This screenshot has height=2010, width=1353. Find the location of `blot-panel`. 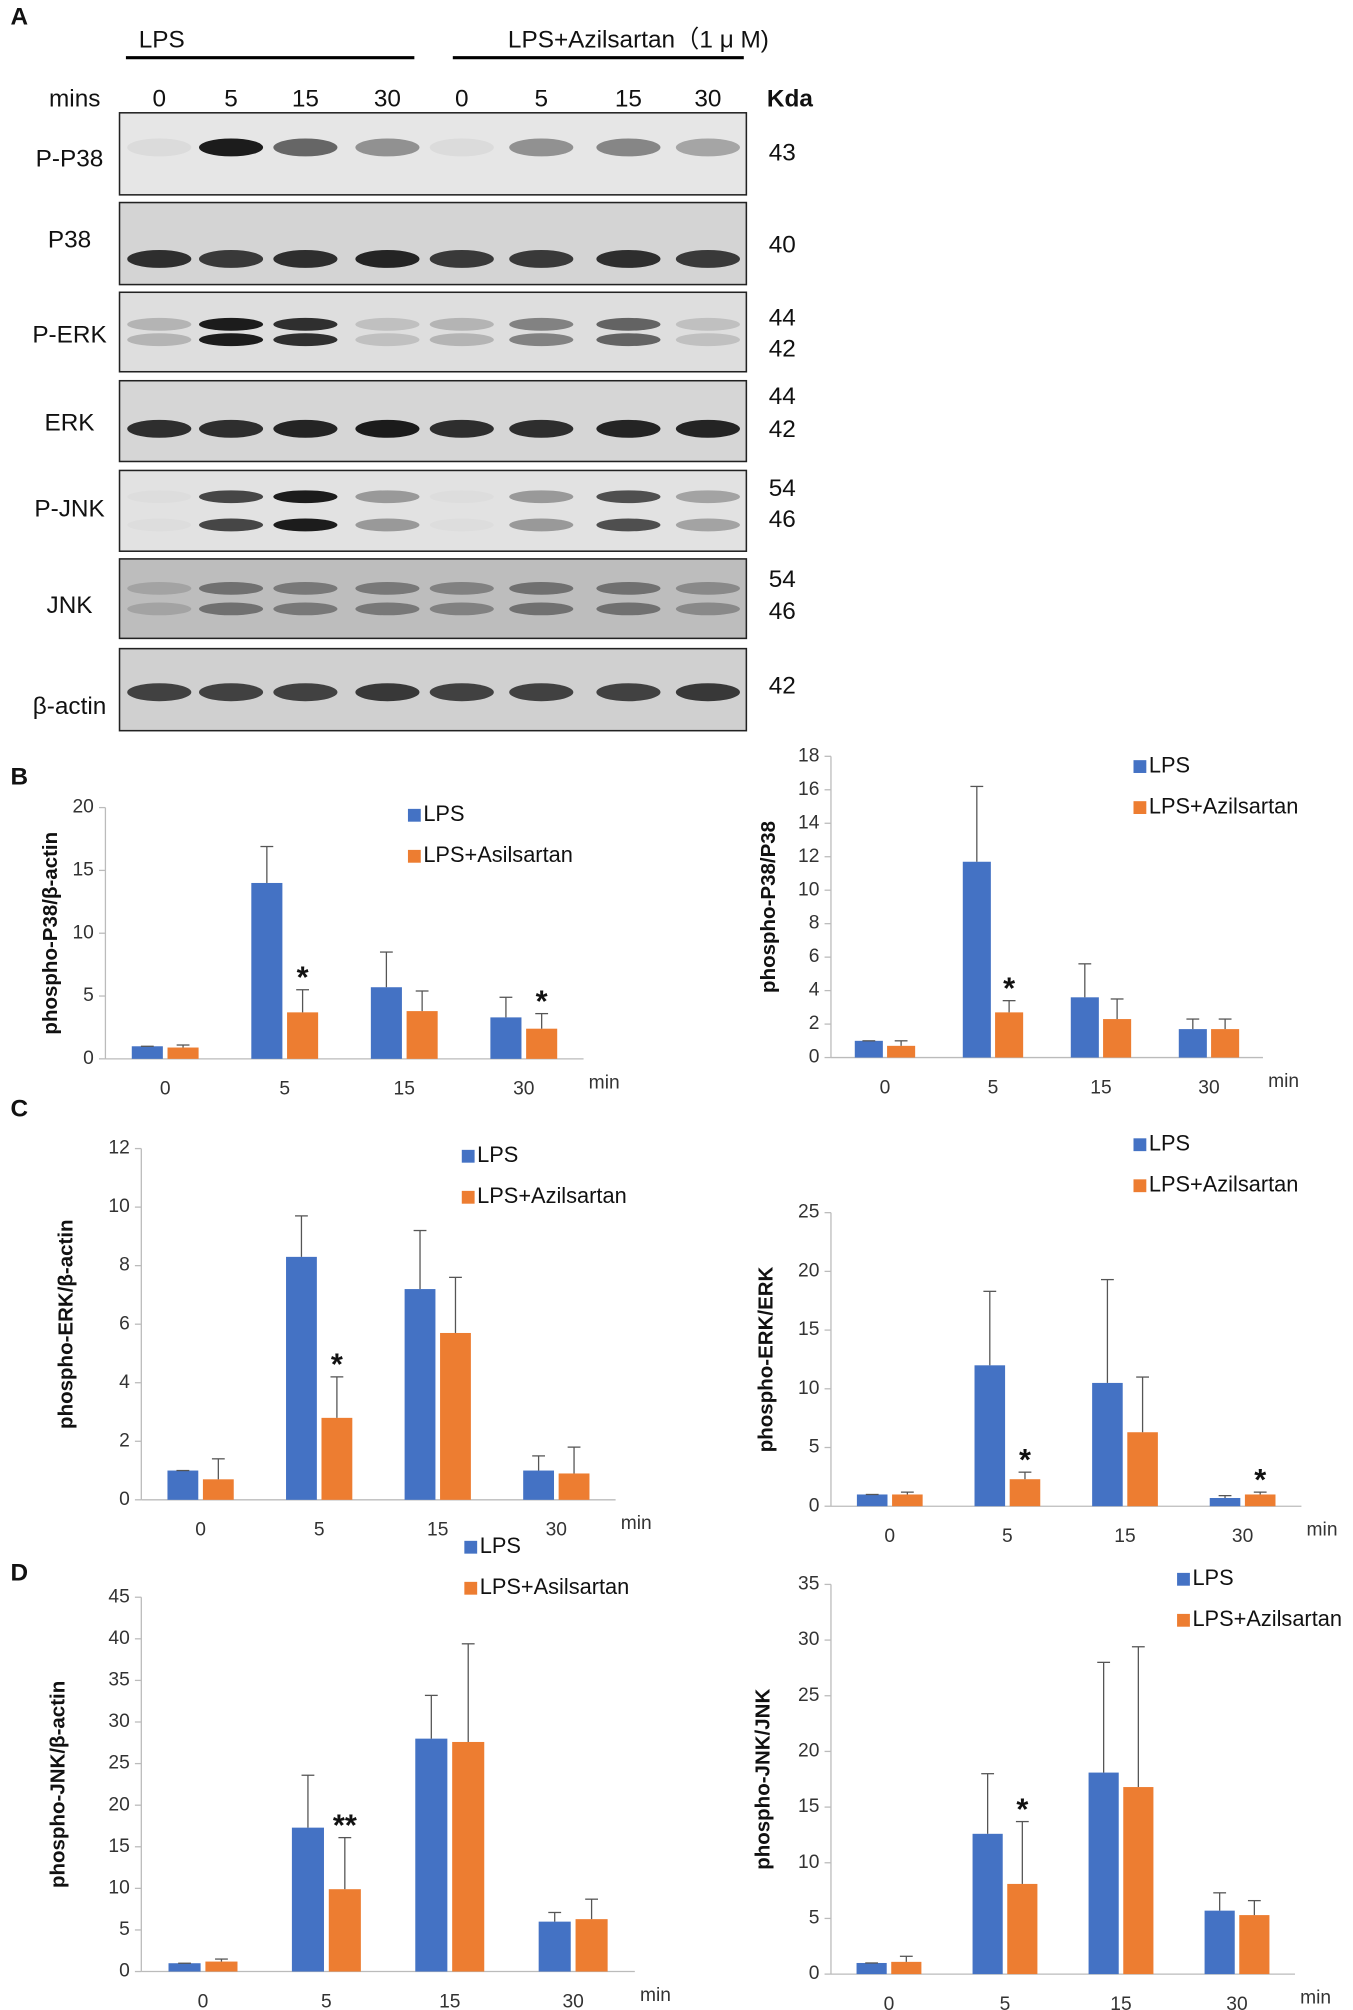

blot-panel is located at coordinates (433, 421).